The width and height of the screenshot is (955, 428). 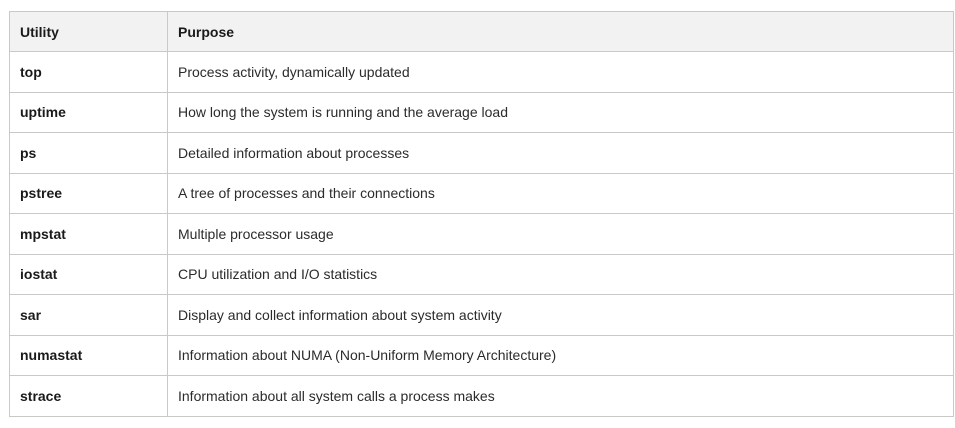 I want to click on table-header: Utility Purpose, so click(x=481, y=31).